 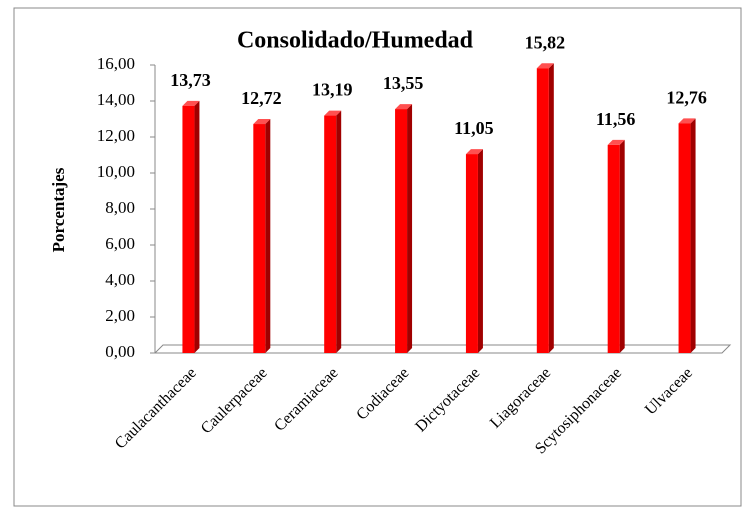 What do you see at coordinates (474, 128) in the screenshot?
I see `value-label: 11,05` at bounding box center [474, 128].